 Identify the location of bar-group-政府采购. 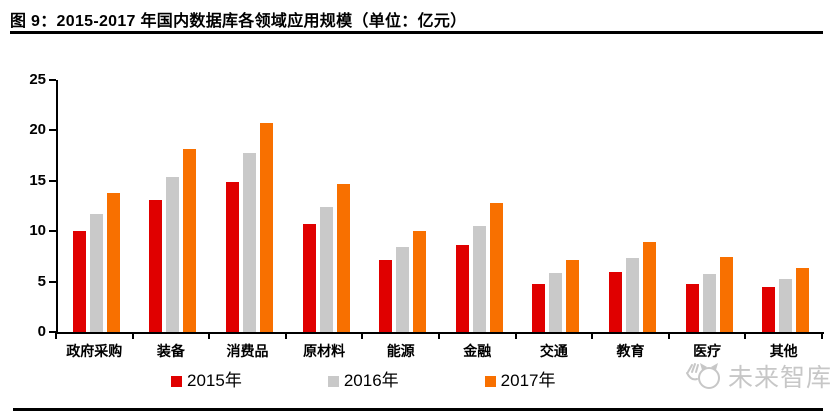
(96, 206).